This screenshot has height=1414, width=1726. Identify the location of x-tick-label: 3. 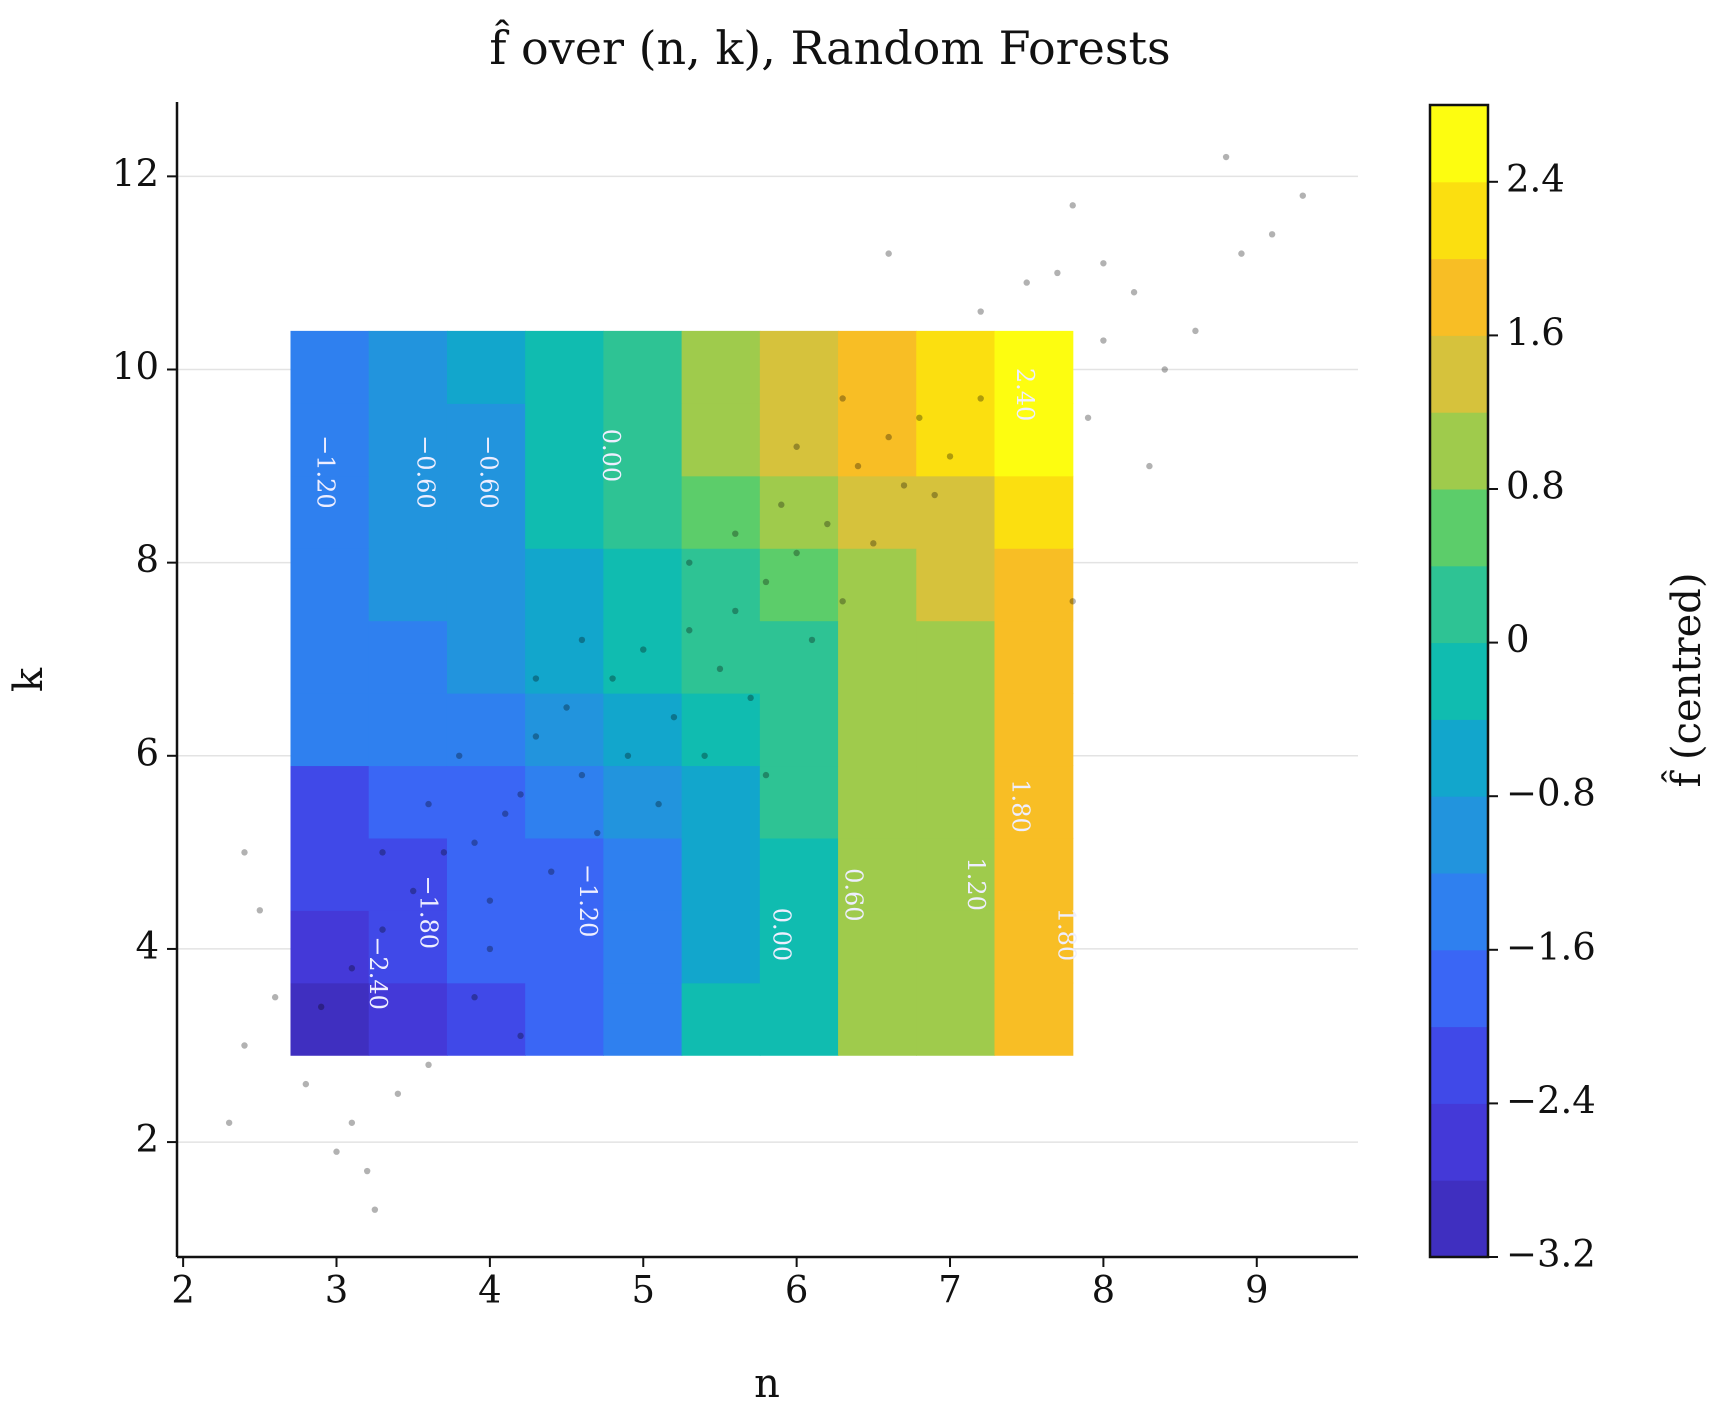
(337, 1290).